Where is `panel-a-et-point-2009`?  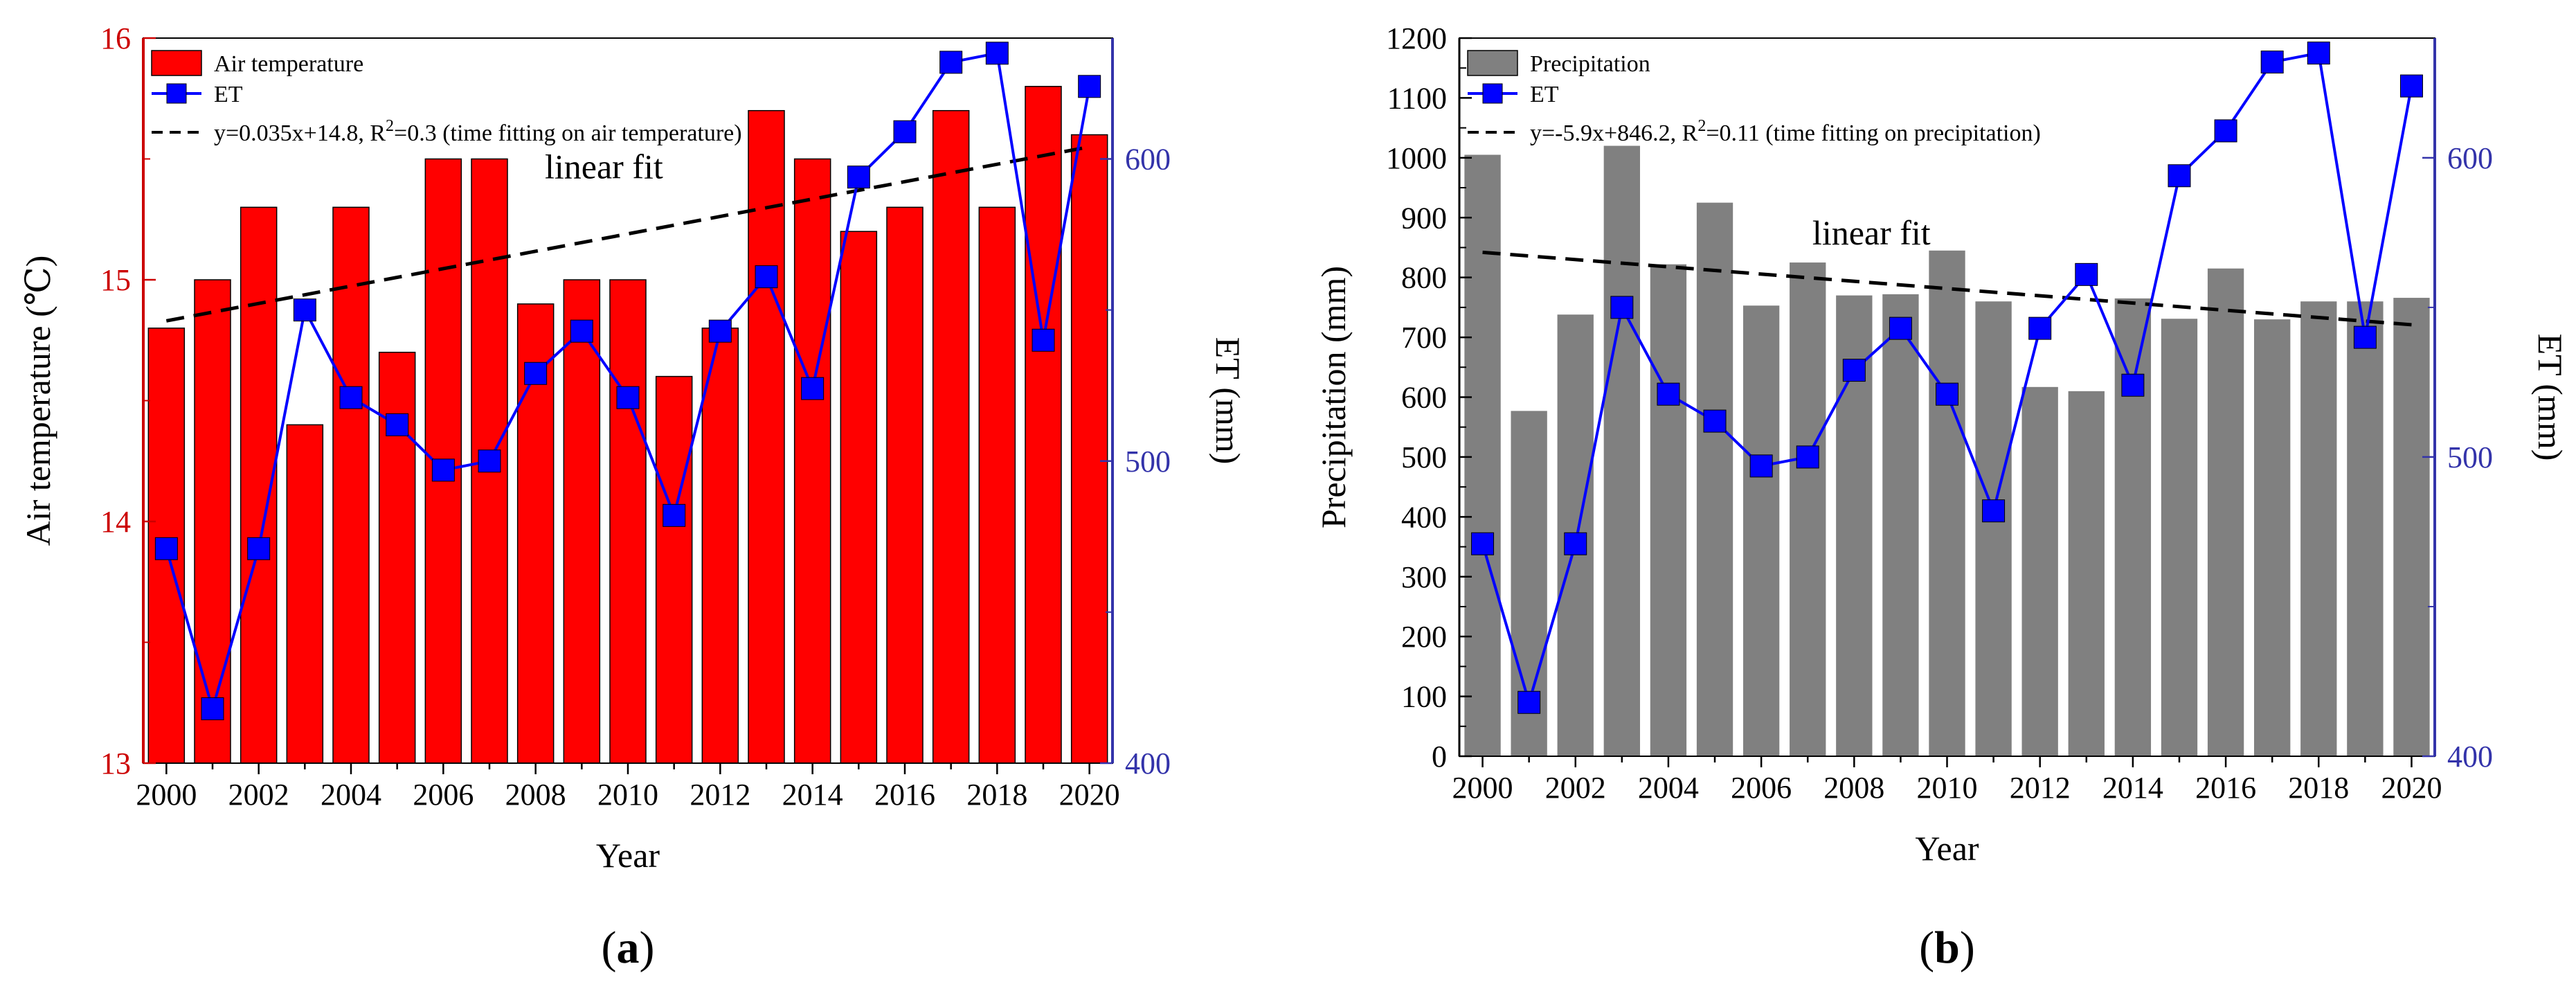 panel-a-et-point-2009 is located at coordinates (581, 331).